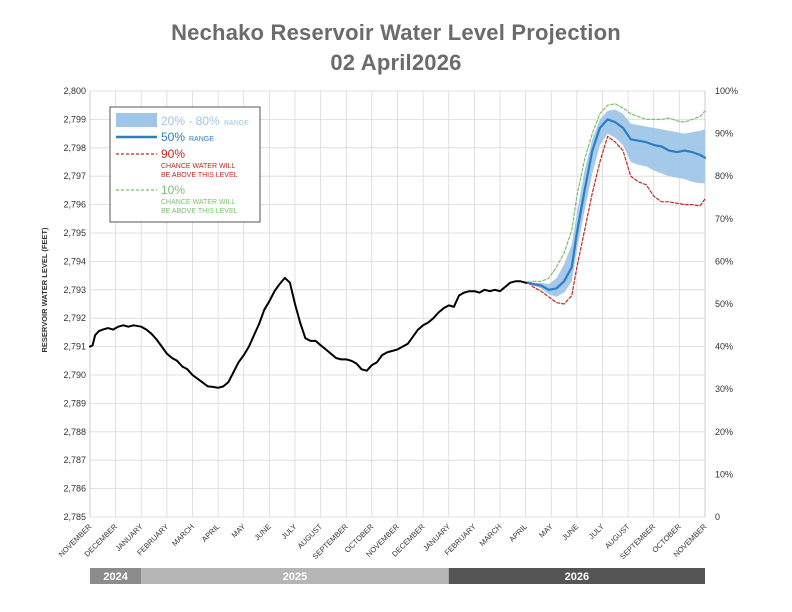 The image size is (792, 612). What do you see at coordinates (717, 517) in the screenshot?
I see `y2-tick-label: 0` at bounding box center [717, 517].